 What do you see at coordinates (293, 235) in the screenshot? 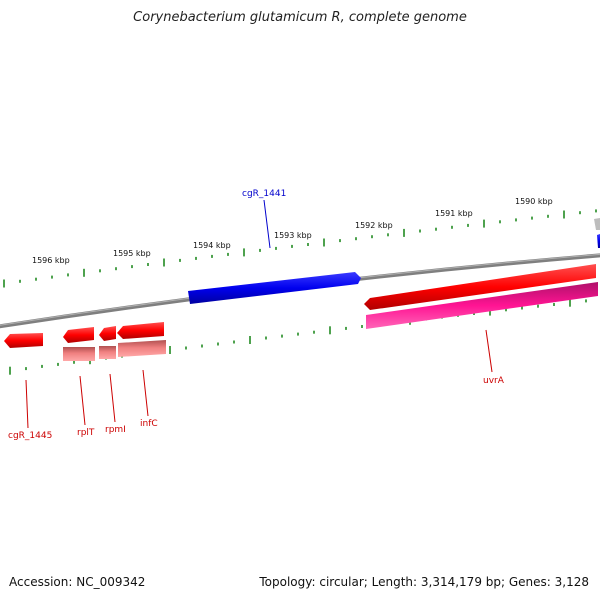
I see `scale-label-1593: 1593 kbp` at bounding box center [293, 235].